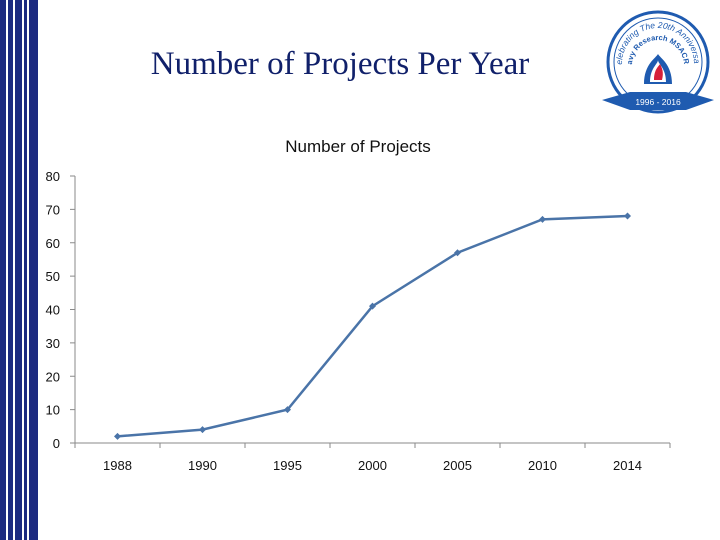  Describe the element at coordinates (358, 146) in the screenshot. I see `chart-title: Number of Projects` at that location.